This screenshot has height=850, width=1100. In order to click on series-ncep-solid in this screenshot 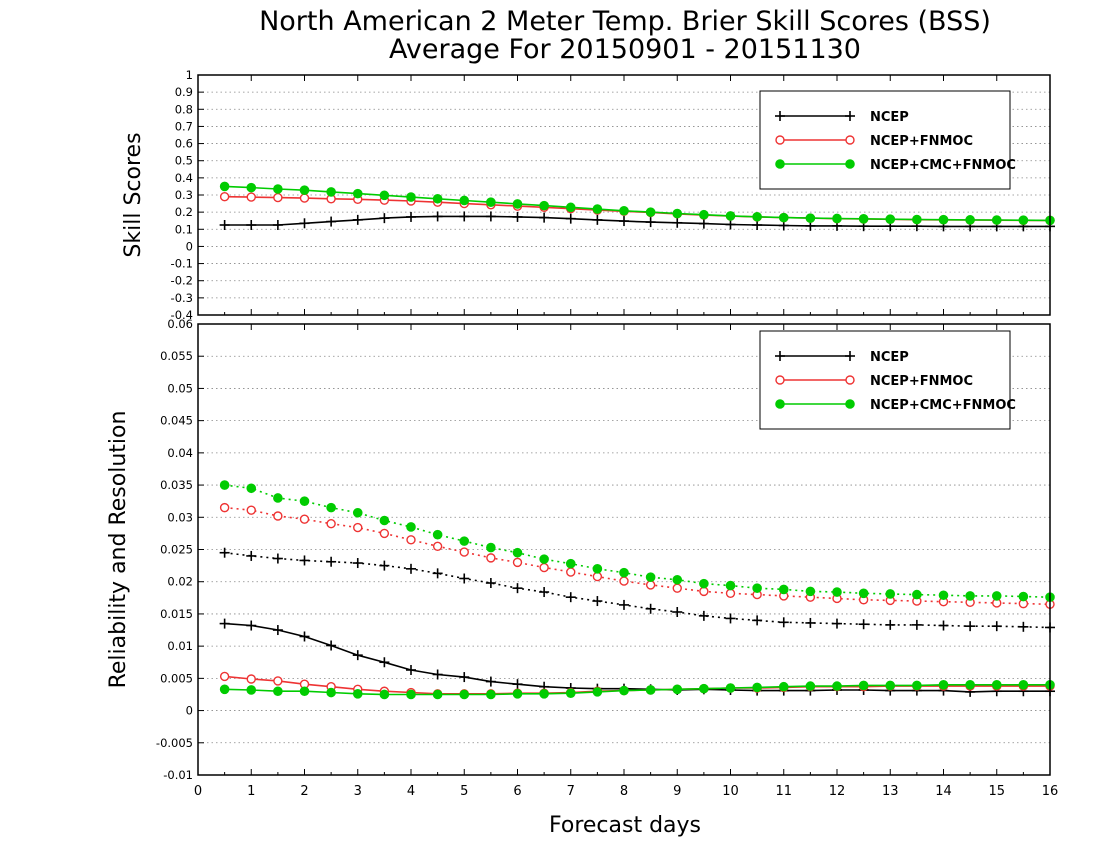, I will do `click(637, 221)`.